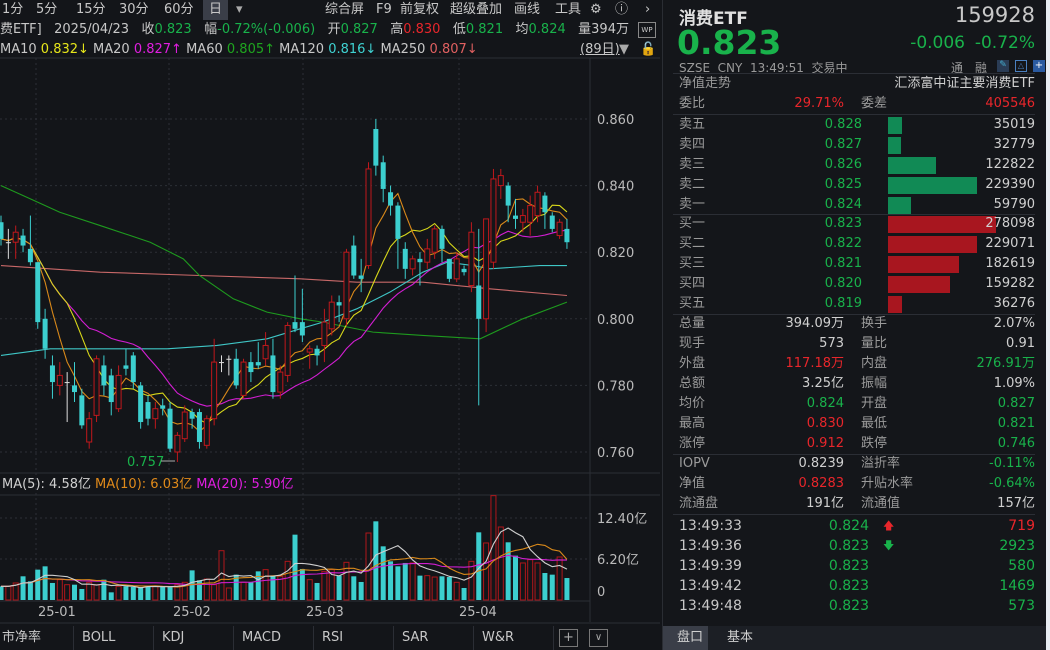 The width and height of the screenshot is (1050, 650). I want to click on low-value: 0.821, so click(484, 29).